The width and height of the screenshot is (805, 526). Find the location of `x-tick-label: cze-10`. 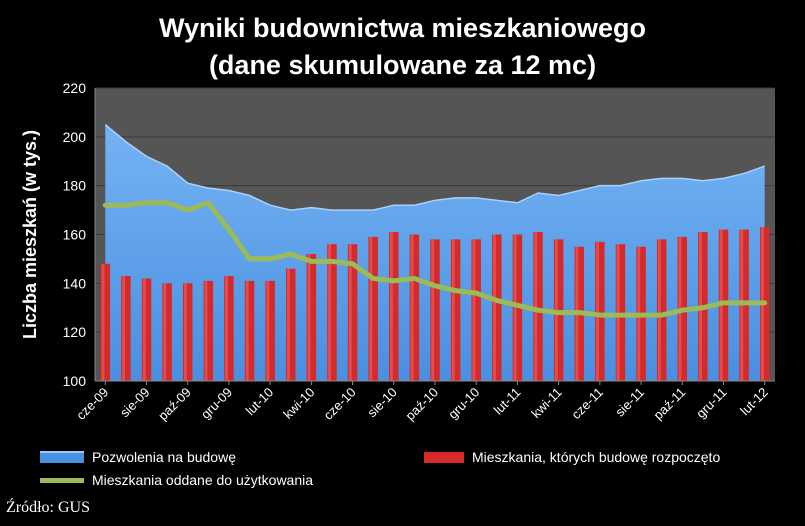

x-tick-label: cze-10 is located at coordinates (339, 404).